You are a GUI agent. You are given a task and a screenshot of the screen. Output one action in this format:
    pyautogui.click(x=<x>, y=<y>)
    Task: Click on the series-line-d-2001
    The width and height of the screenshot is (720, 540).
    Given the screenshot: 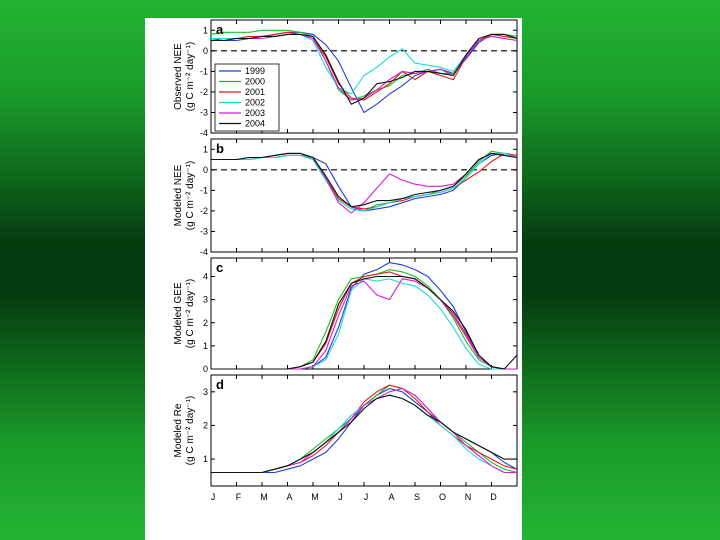 What is the action you would take?
    pyautogui.click(x=364, y=429)
    